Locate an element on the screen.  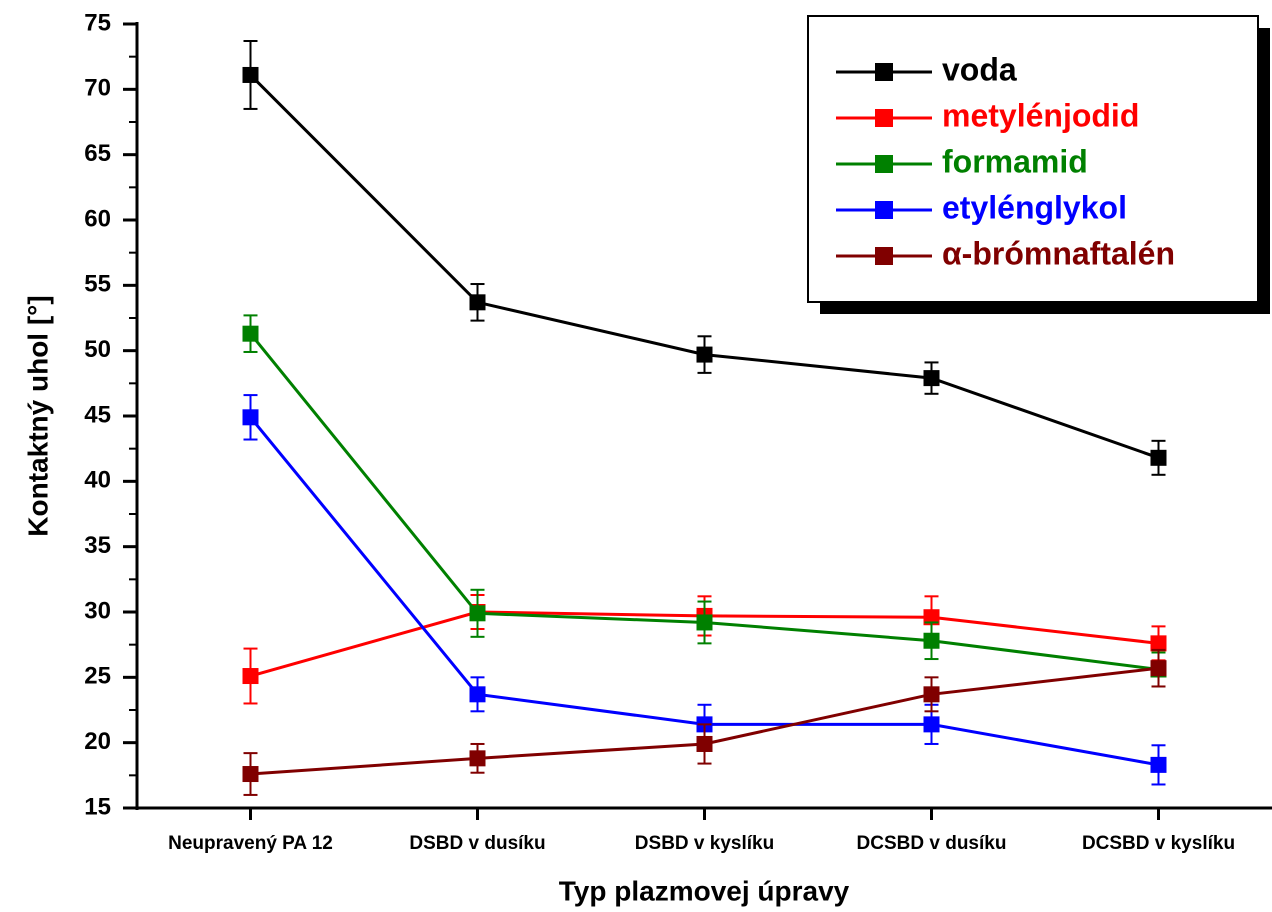
y-tick-label: 40 is located at coordinates (97, 480).